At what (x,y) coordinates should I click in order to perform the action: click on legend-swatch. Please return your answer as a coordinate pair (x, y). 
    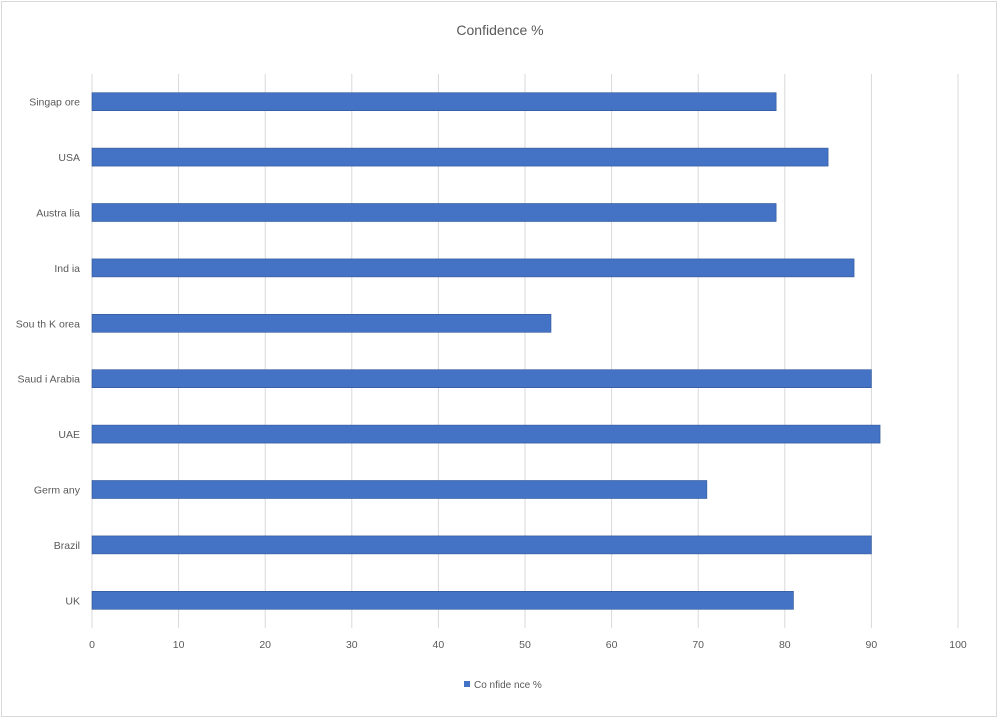
    Looking at the image, I should click on (467, 684).